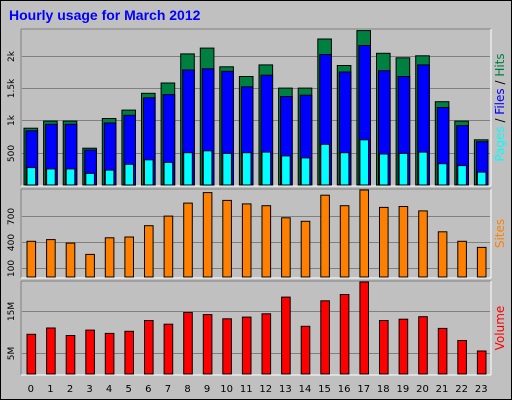  What do you see at coordinates (383, 389) in the screenshot?
I see `x-tick-label: 18` at bounding box center [383, 389].